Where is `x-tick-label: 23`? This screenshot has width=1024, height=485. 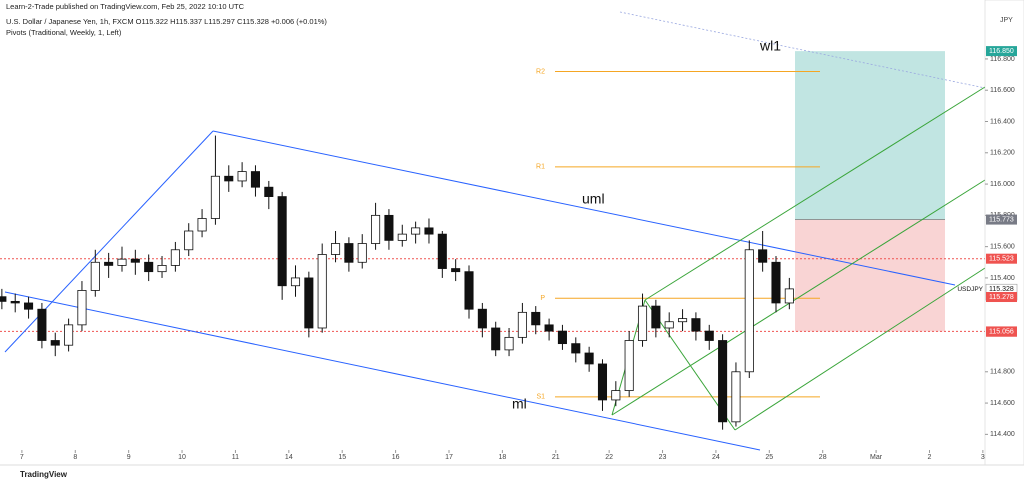 x-tick-label: 23 is located at coordinates (663, 457).